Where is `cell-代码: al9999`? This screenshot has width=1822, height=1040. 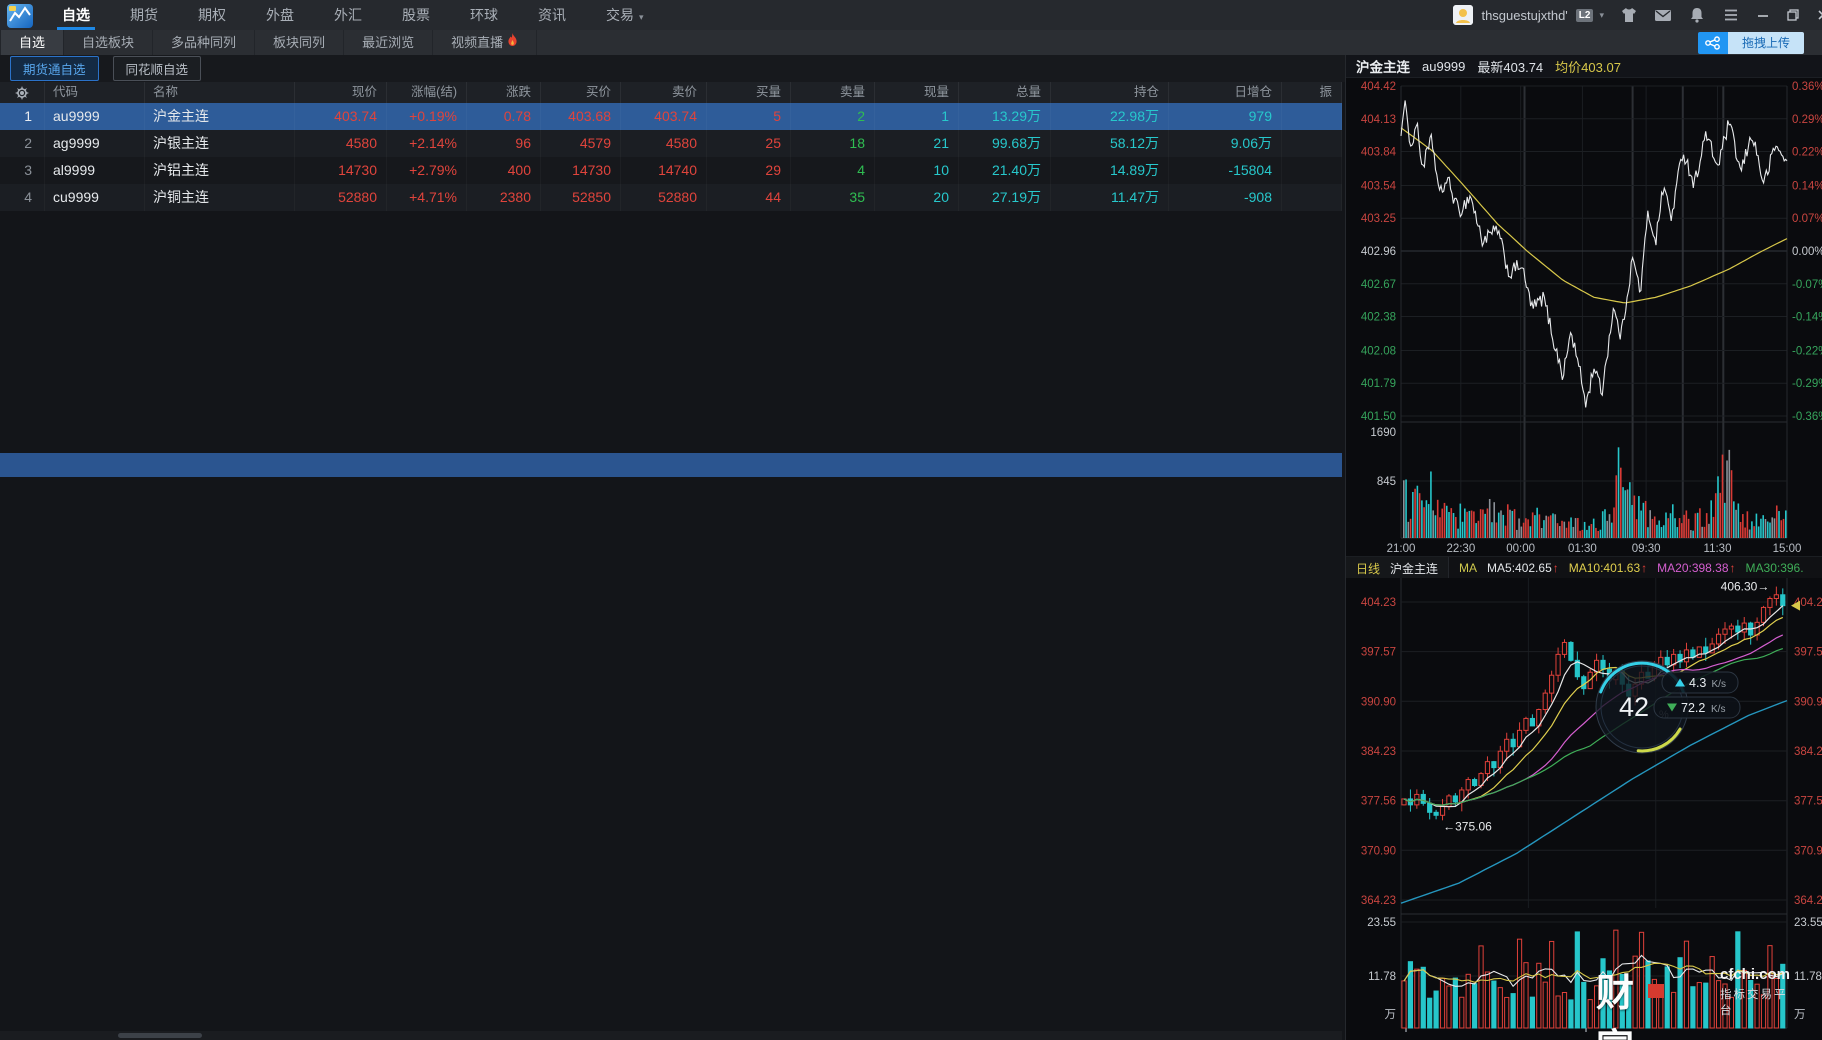
cell-代码: al9999 is located at coordinates (95, 170).